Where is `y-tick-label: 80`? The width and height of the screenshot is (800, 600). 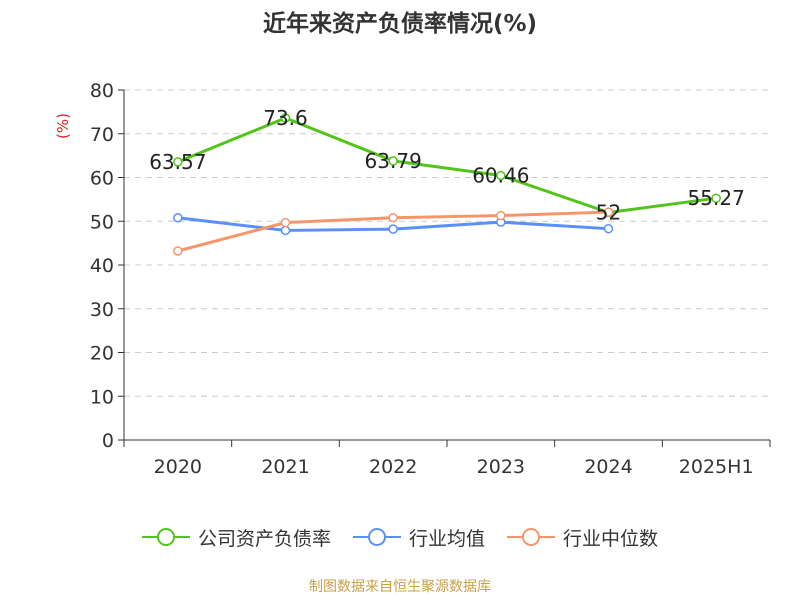
y-tick-label: 80 is located at coordinates (102, 91).